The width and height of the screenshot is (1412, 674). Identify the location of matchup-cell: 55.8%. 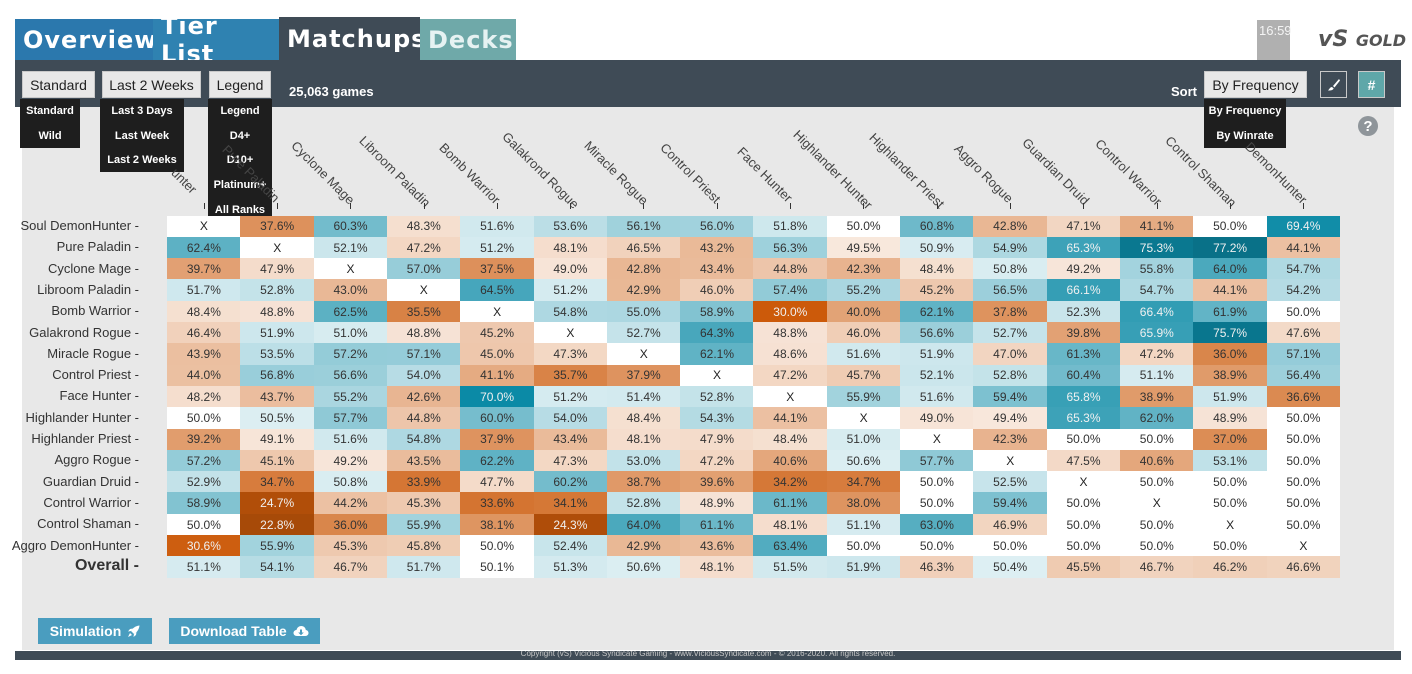
(1156, 269).